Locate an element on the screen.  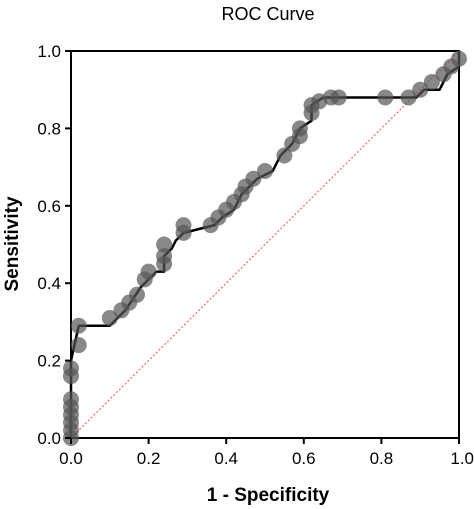
x-axis-ticks: 0.0 0.2 0.4 0.6 0.8 1.0 is located at coordinates (266, 453).